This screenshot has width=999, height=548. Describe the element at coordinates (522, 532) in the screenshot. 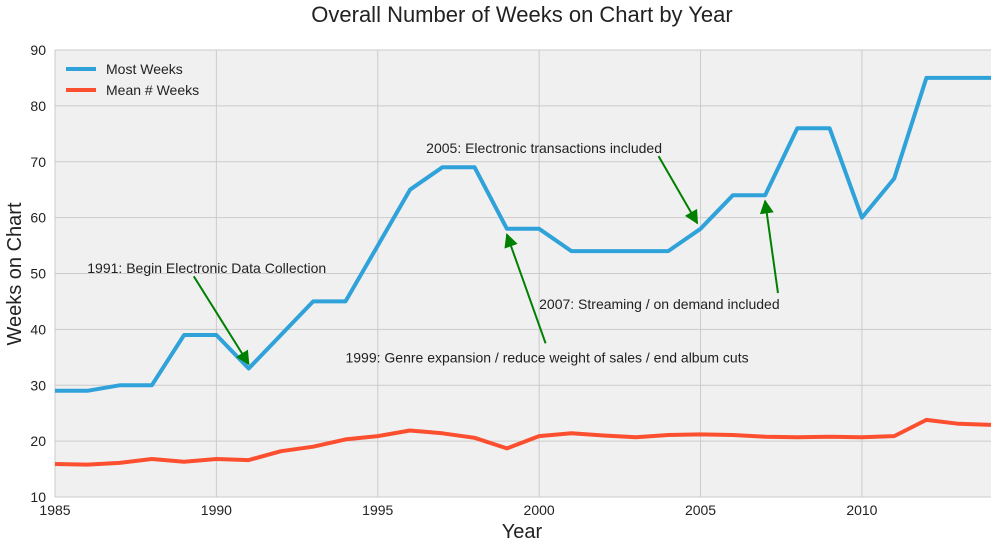

I see `x-axis-title: Year` at that location.